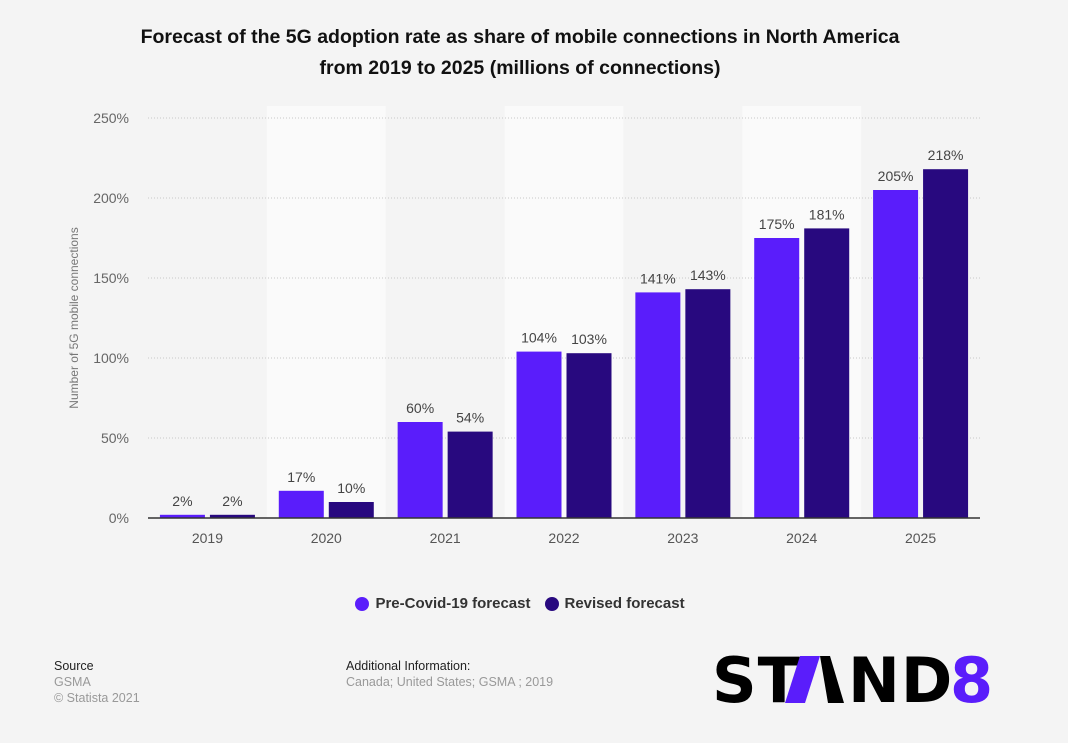 The image size is (1068, 743). What do you see at coordinates (972, 679) in the screenshot?
I see `svg-text: 8` at bounding box center [972, 679].